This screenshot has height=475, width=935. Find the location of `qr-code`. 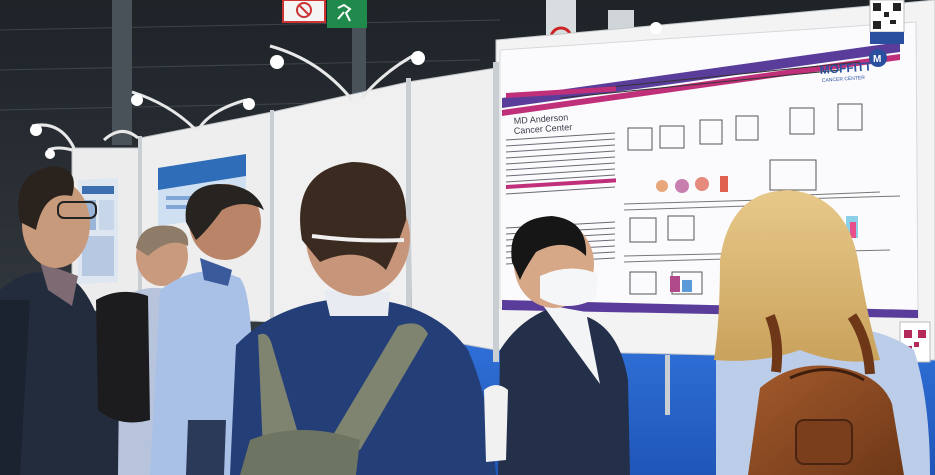

qr-code is located at coordinates (887, 22).